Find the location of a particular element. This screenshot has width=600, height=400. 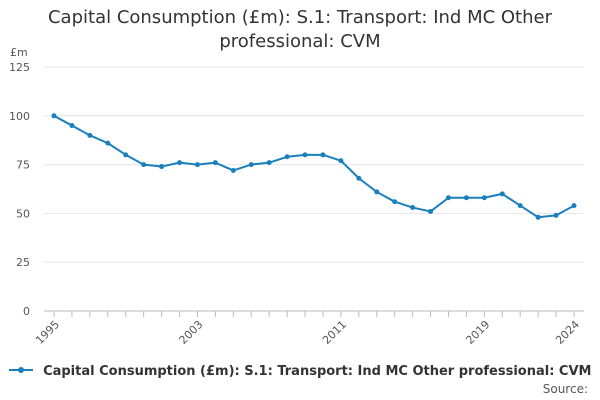

legend-swatch is located at coordinates (20, 369).